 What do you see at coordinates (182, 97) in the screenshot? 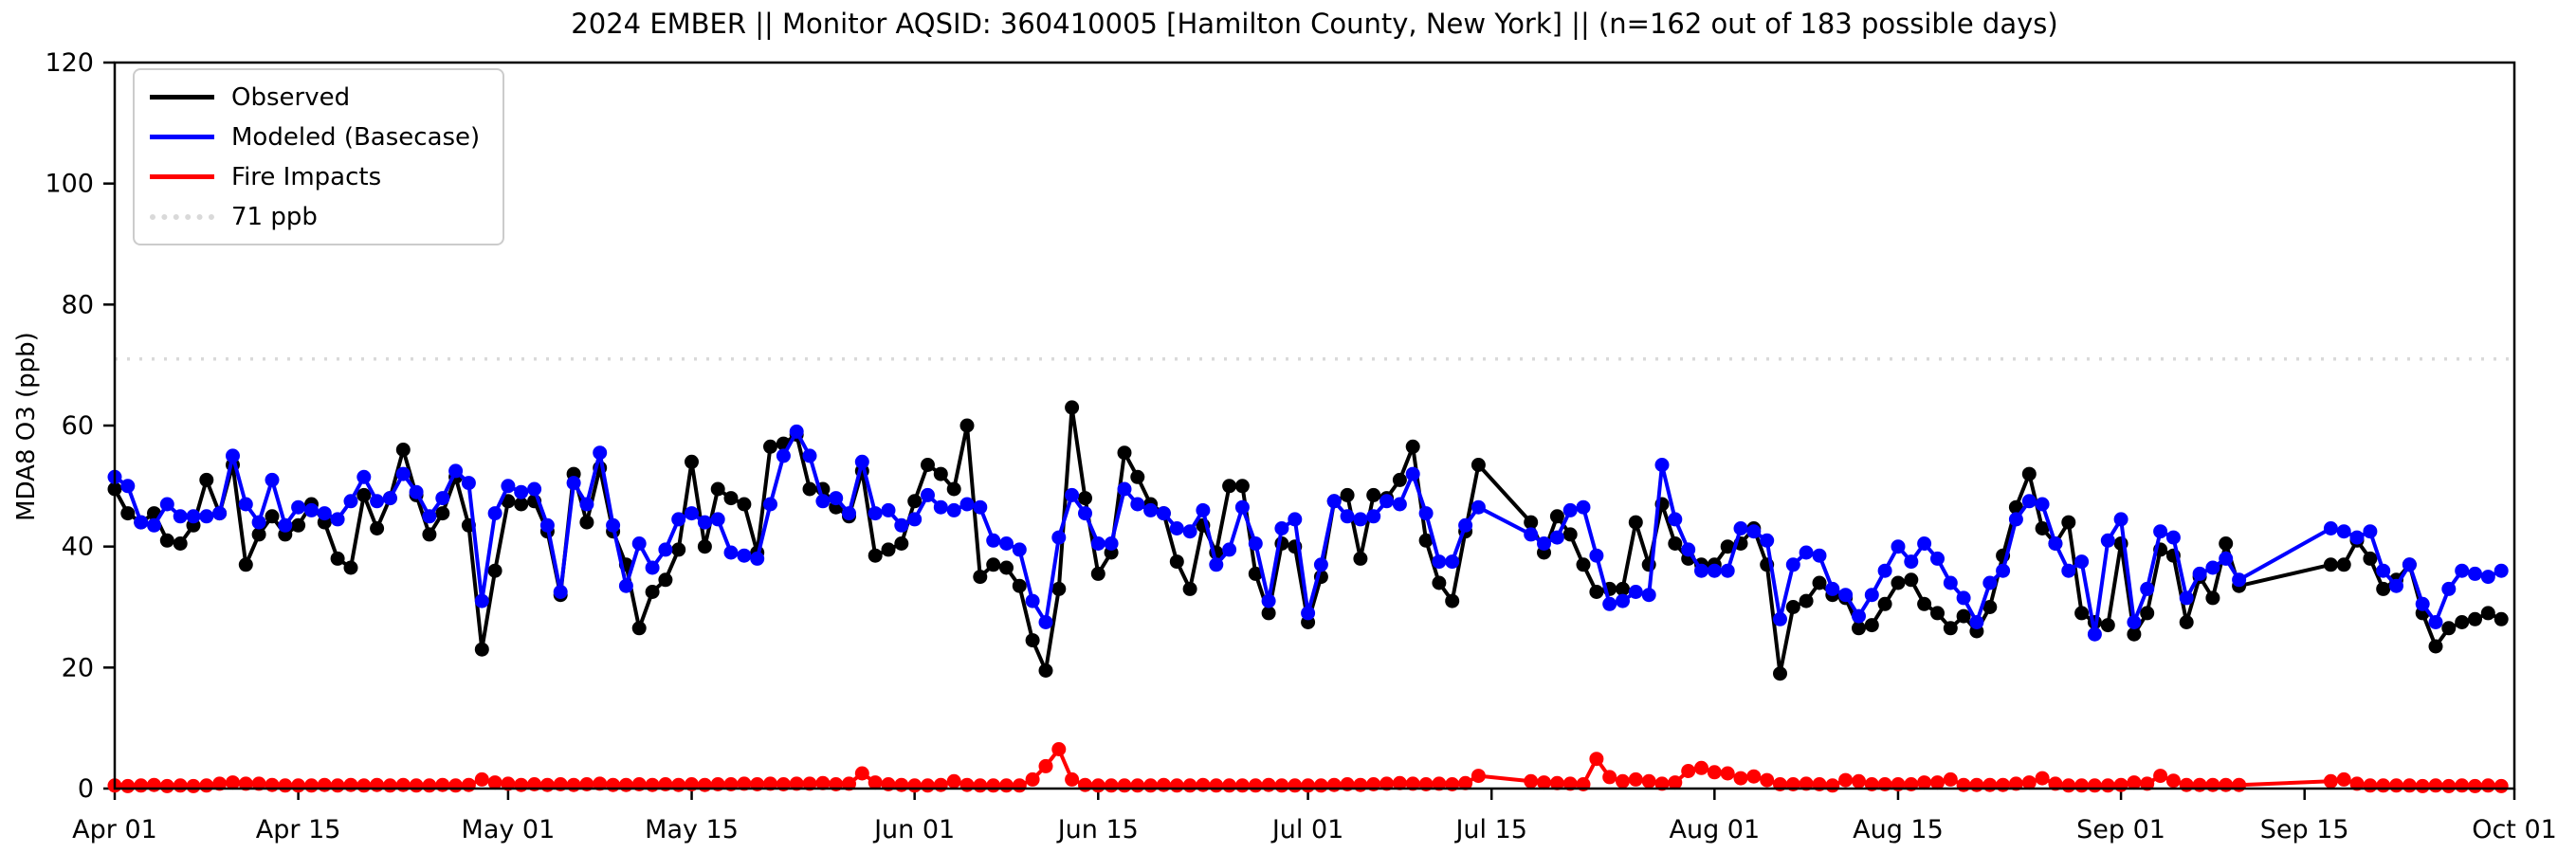
I see `observed-line-swatch` at bounding box center [182, 97].